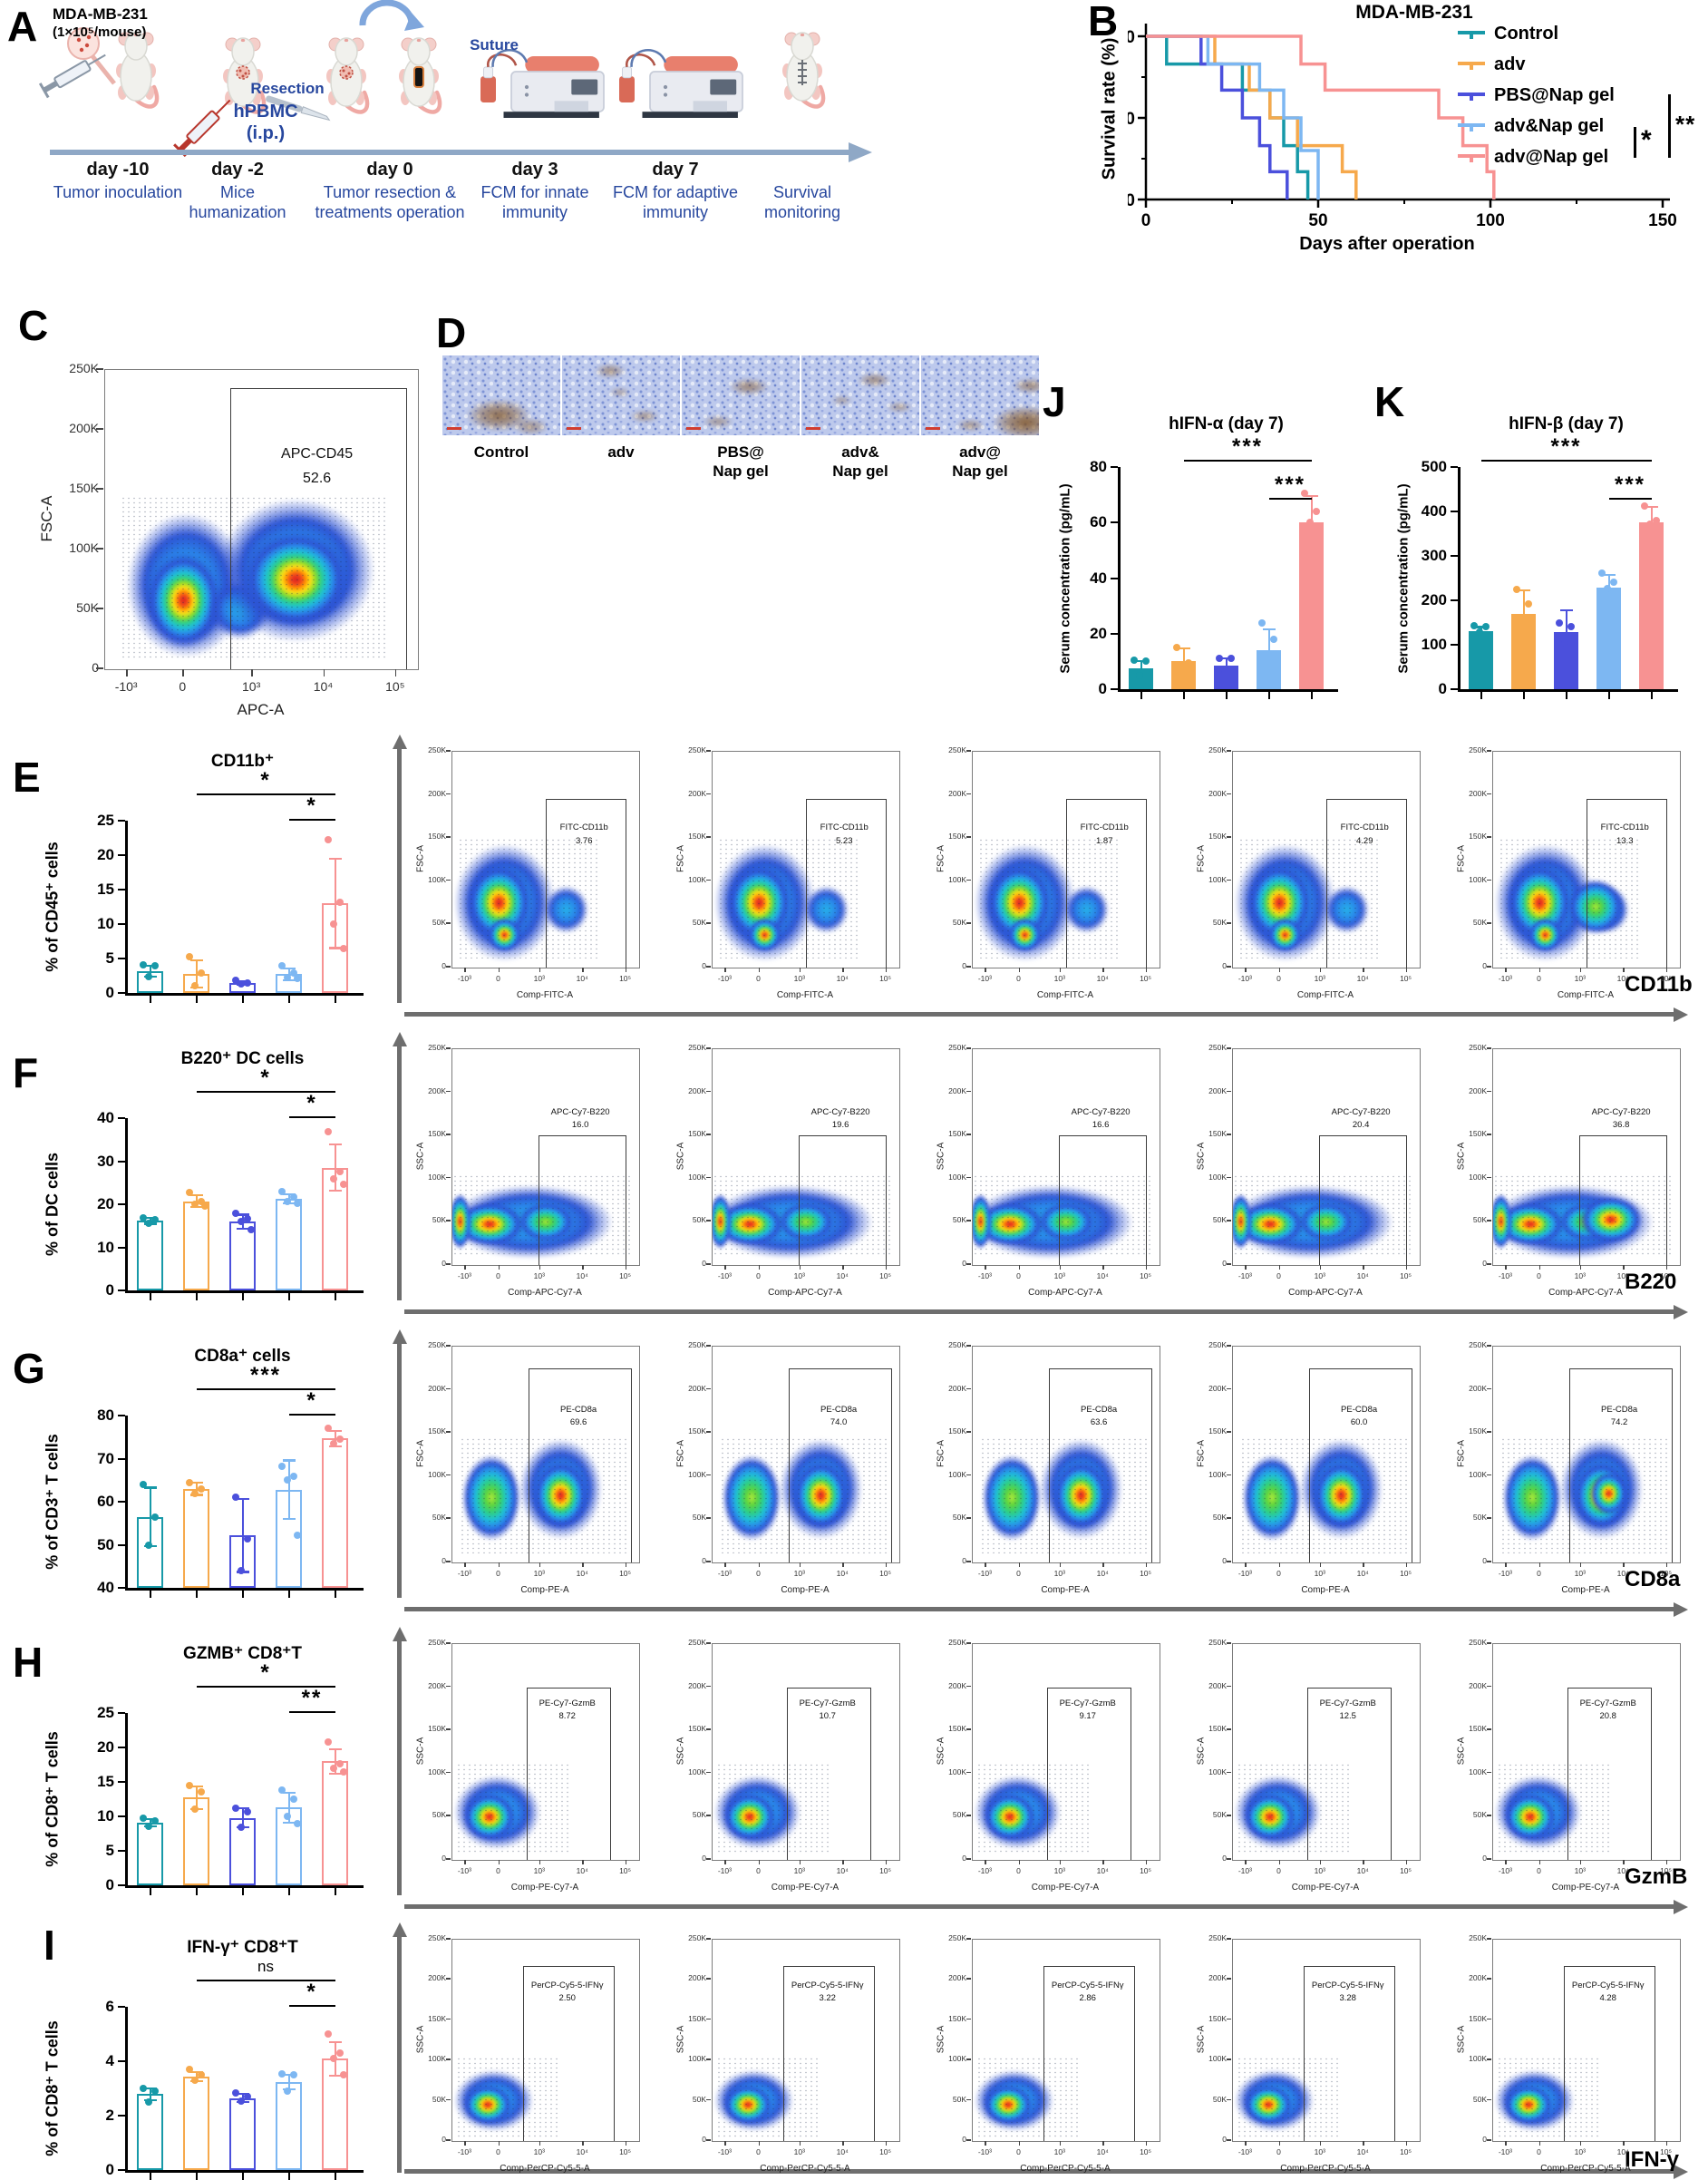 The height and width of the screenshot is (2180, 1708). Describe the element at coordinates (1630, 500) in the screenshot. I see `significance-line` at that location.